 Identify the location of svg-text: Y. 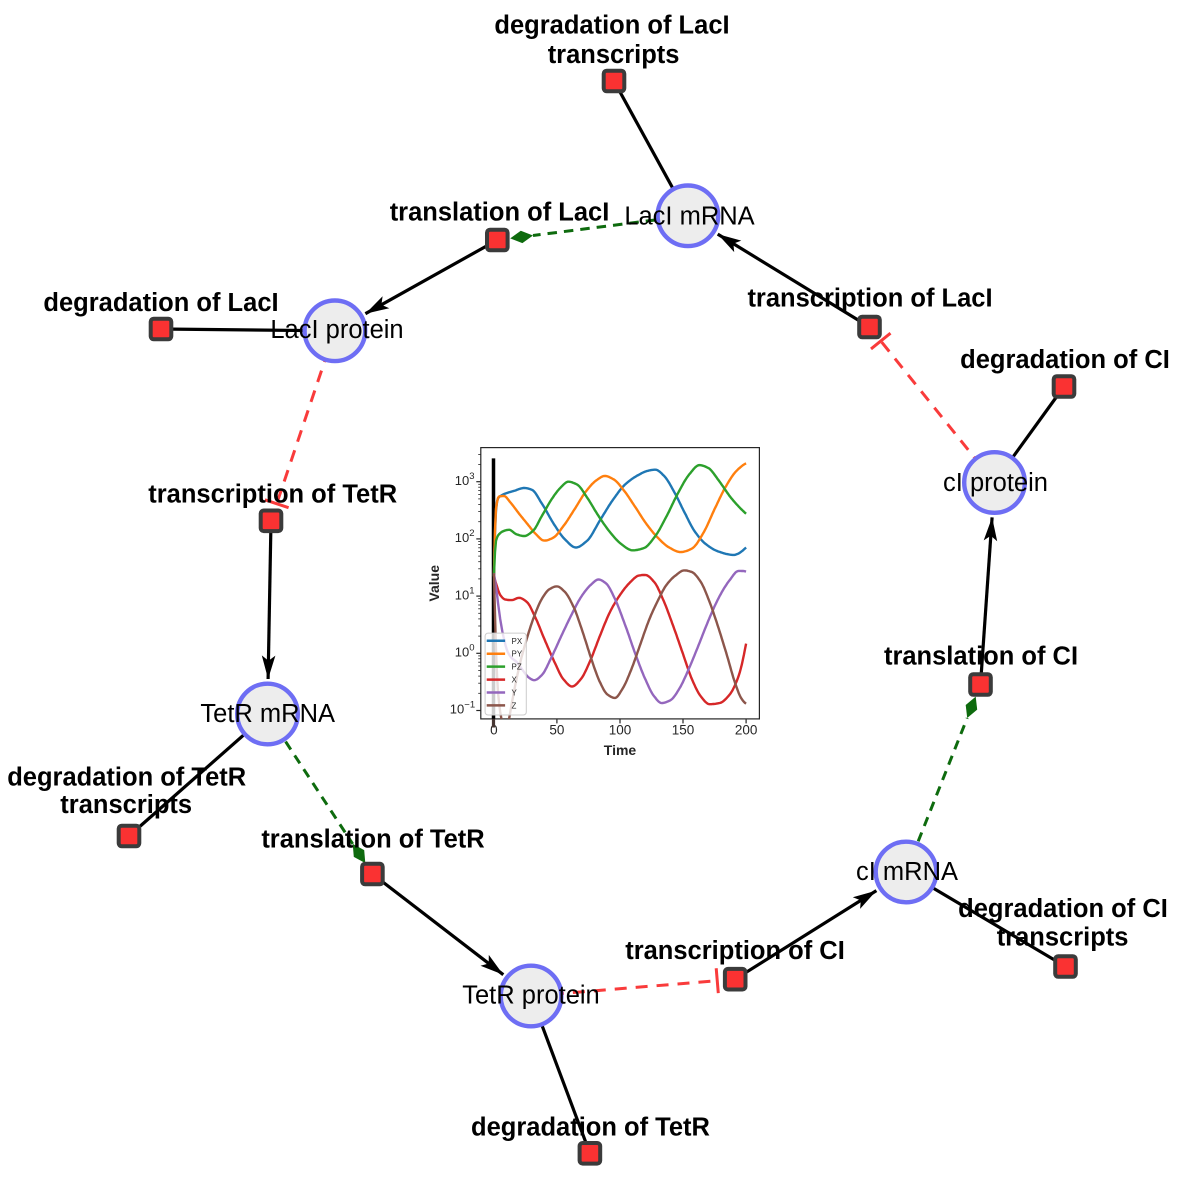
(515, 693).